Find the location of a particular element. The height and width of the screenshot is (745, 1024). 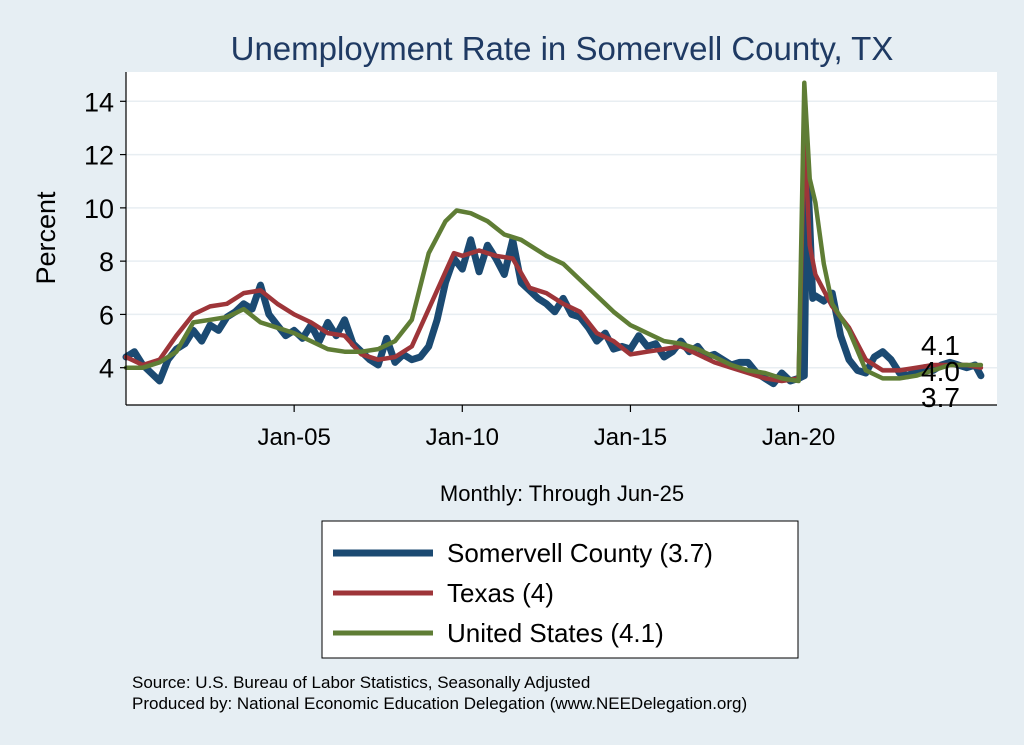

end-label-us: 4.1 is located at coordinates (940, 345).